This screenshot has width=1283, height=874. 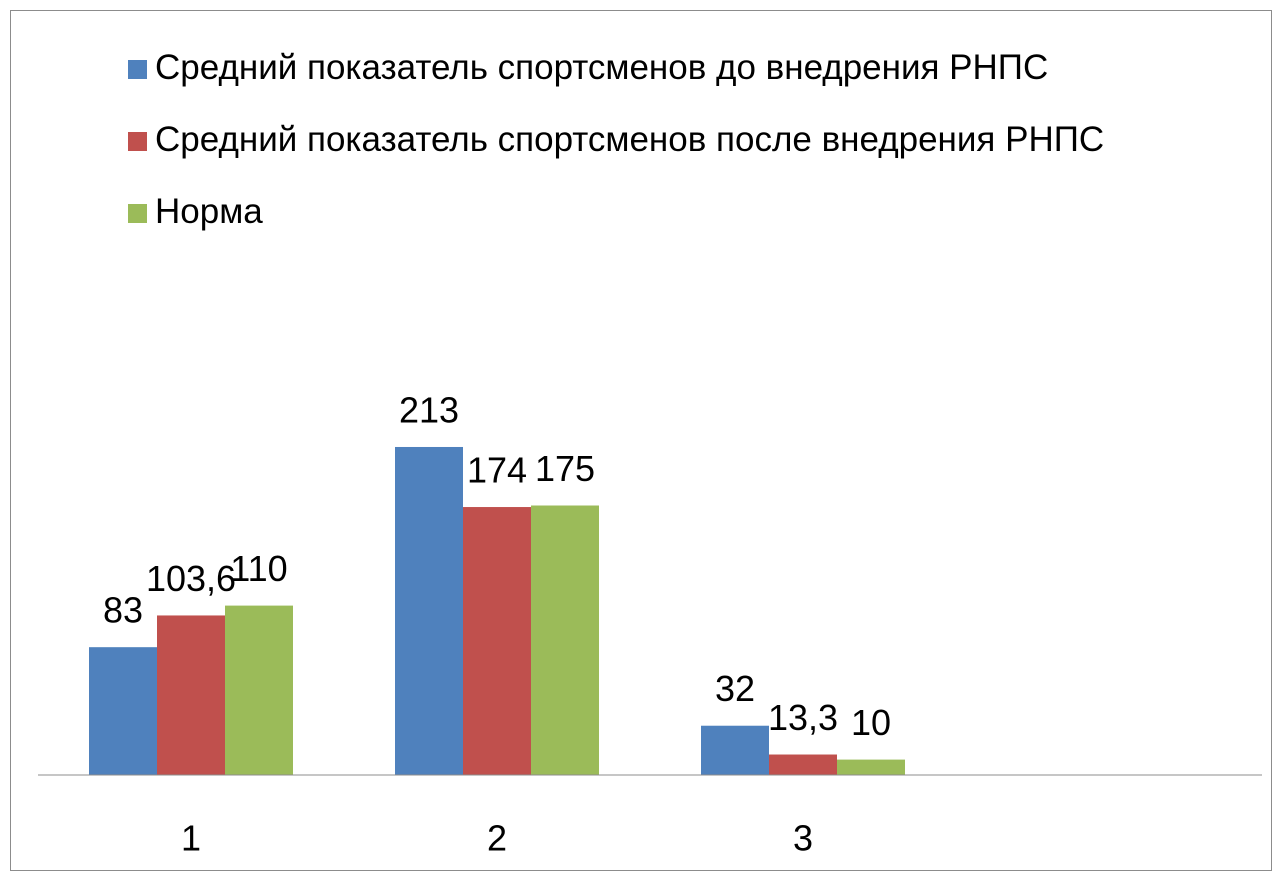 I want to click on data-label: 32, so click(x=735, y=688).